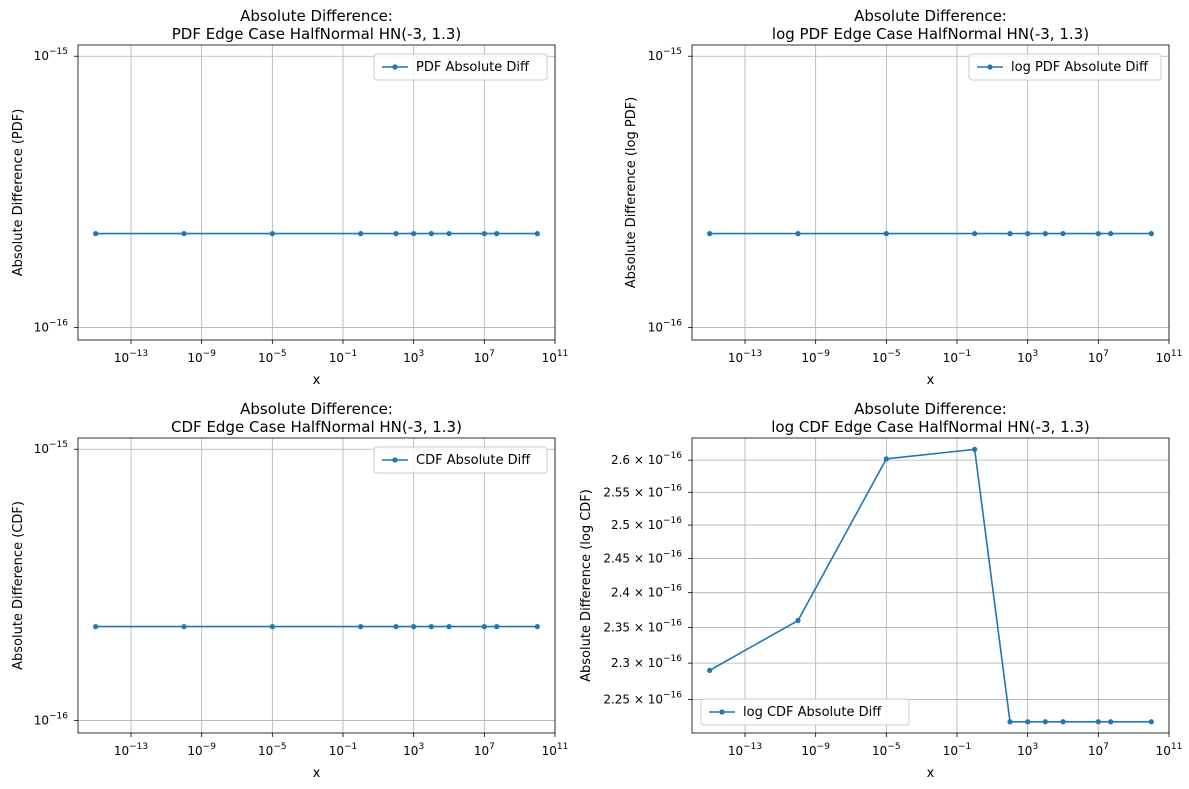 This screenshot has height=789, width=1189. Describe the element at coordinates (1080, 67) in the screenshot. I see `legend-label: log PDF Absolute Diff` at that location.